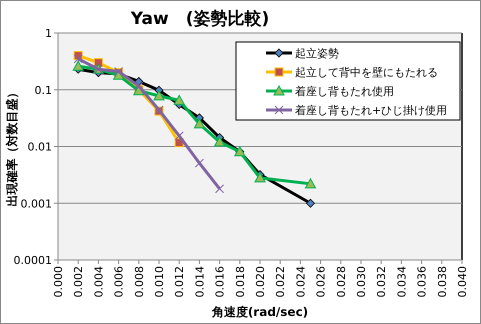 The height and width of the screenshot is (324, 481). I want to click on y-tick-label: 0.0001, so click(33, 260).